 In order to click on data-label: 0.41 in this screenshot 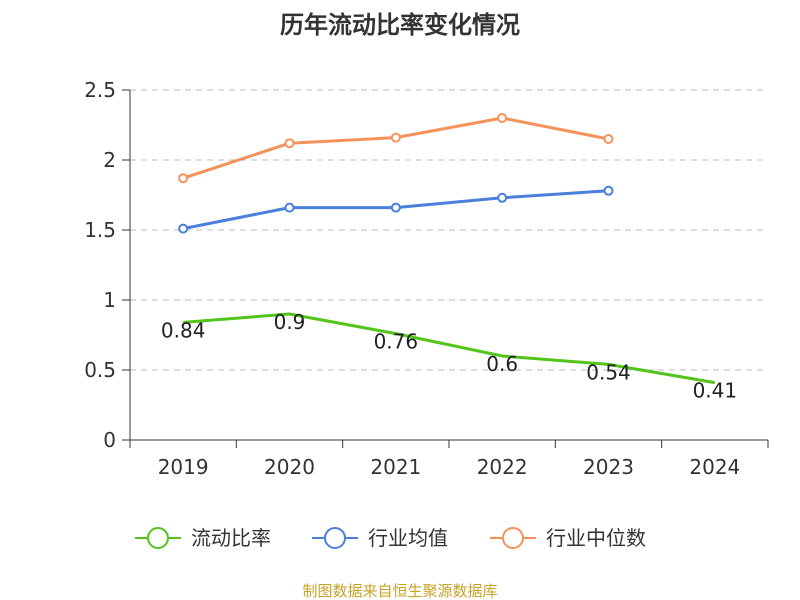, I will do `click(715, 391)`.